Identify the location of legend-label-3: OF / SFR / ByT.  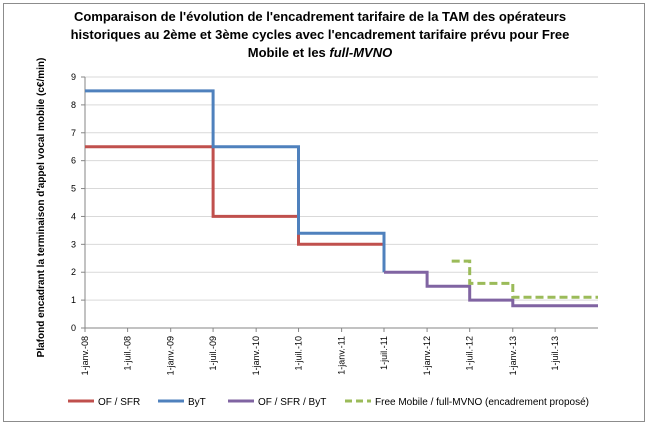
(292, 402).